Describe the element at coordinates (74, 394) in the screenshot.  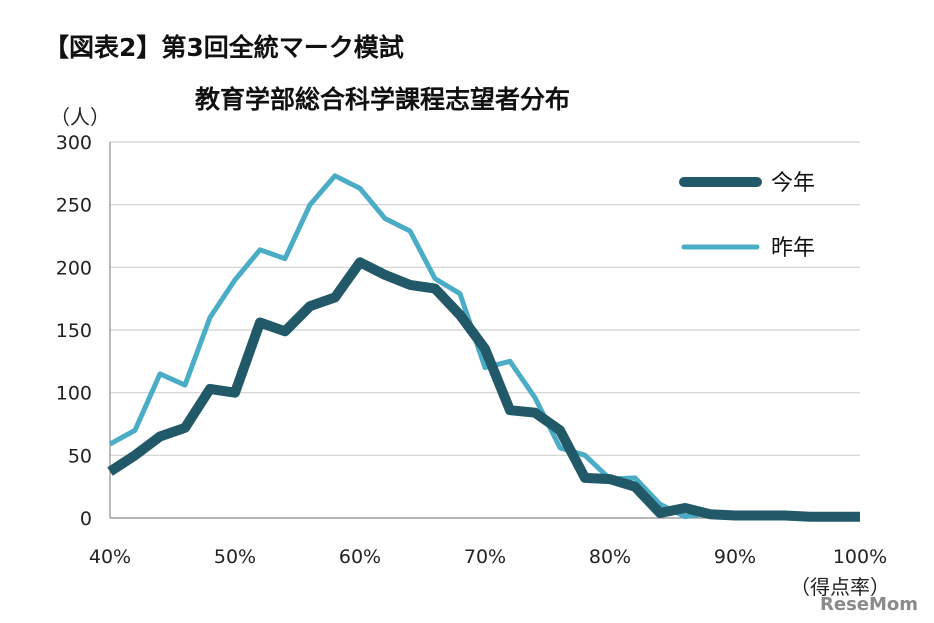
I see `y-tick-label: 100` at that location.